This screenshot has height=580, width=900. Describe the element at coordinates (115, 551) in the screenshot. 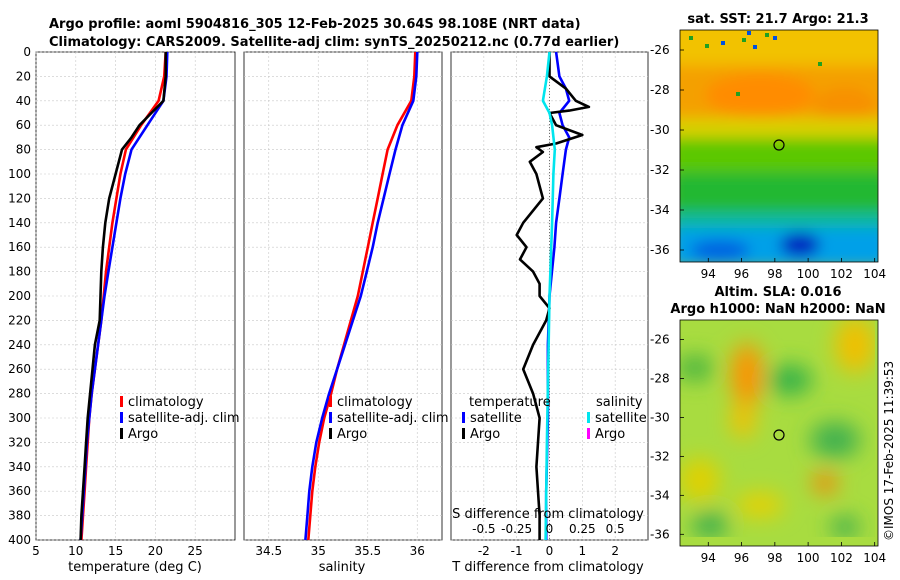

I see `x-tick-label: 15` at that location.